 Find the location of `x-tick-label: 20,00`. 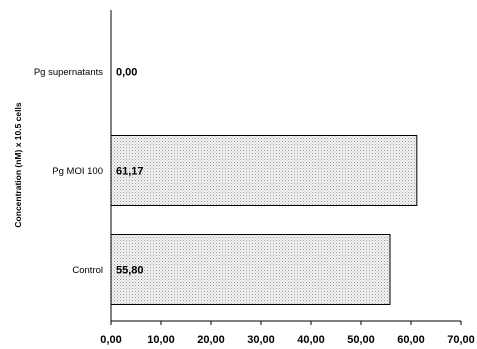

x-tick-label: 20,00 is located at coordinates (211, 340).